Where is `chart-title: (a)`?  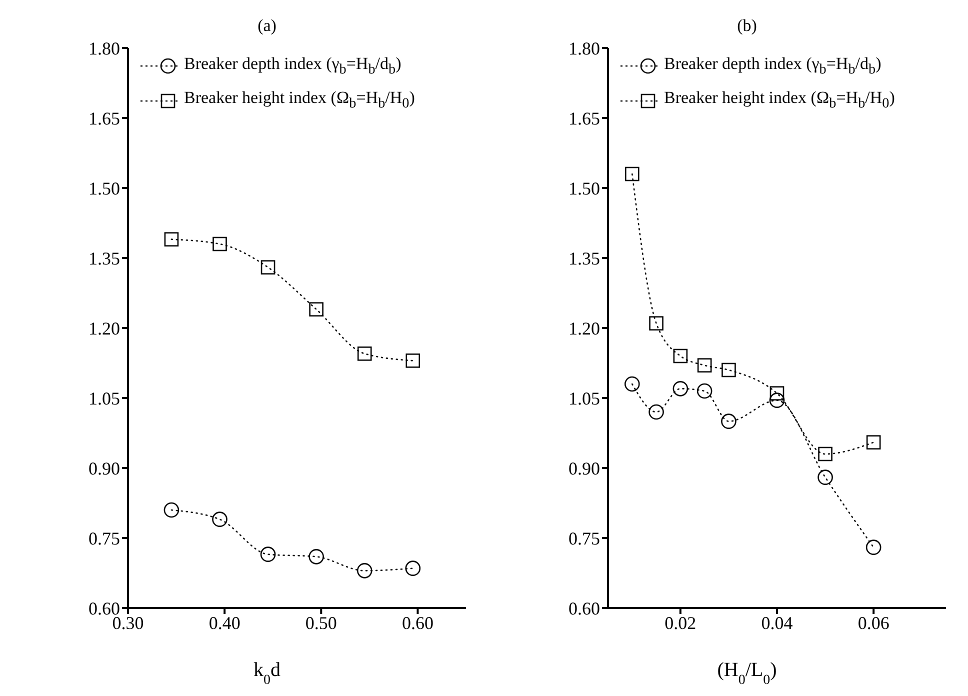
chart-title: (a) is located at coordinates (267, 26).